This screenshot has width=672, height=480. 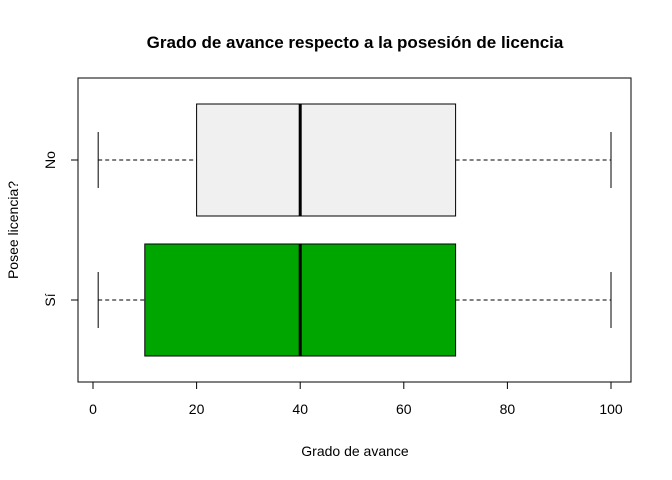 What do you see at coordinates (404, 409) in the screenshot?
I see `x-tick-label: 60` at bounding box center [404, 409].